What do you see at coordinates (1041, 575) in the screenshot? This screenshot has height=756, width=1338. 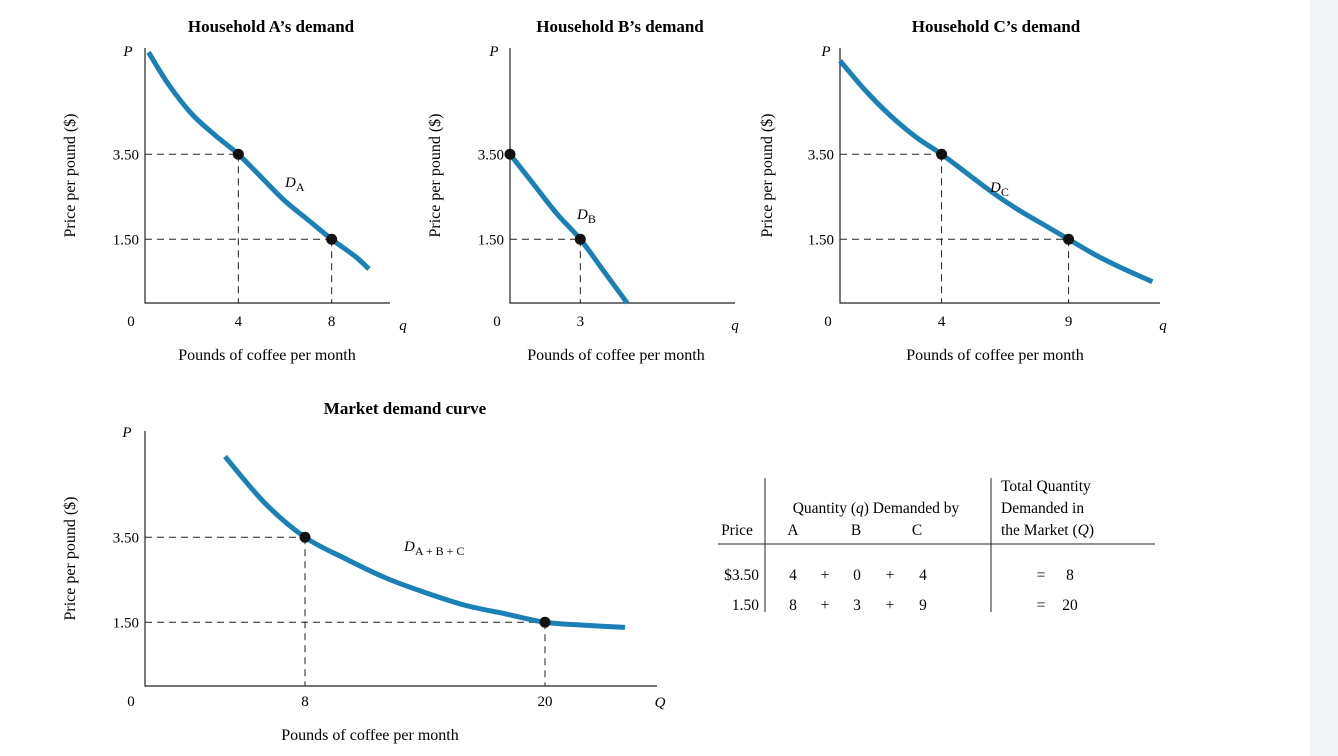 I see `table-row-1-equals: =` at bounding box center [1041, 575].